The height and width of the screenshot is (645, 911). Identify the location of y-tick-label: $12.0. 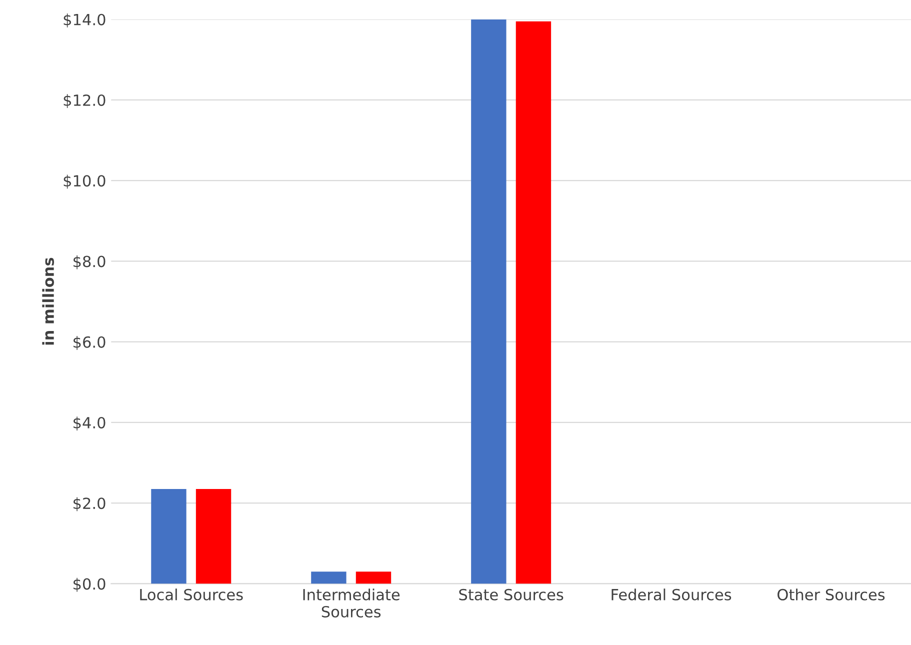
(85, 101).